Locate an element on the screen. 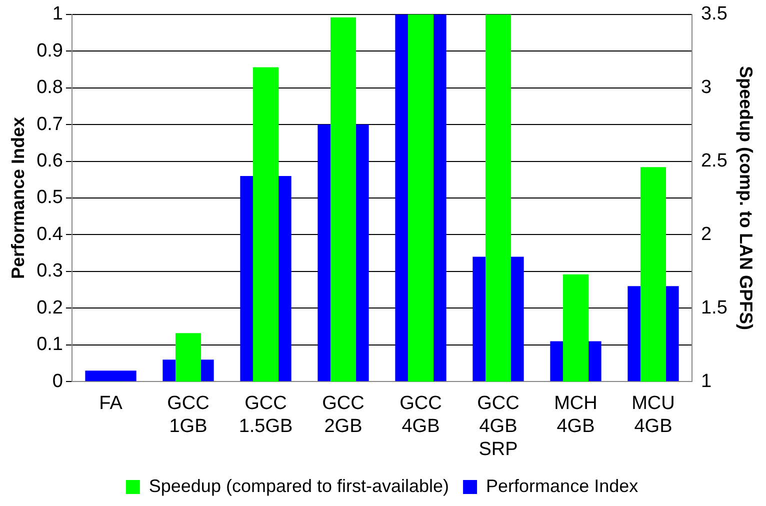  x-tick-label: GCC 4GB SRP is located at coordinates (498, 426).